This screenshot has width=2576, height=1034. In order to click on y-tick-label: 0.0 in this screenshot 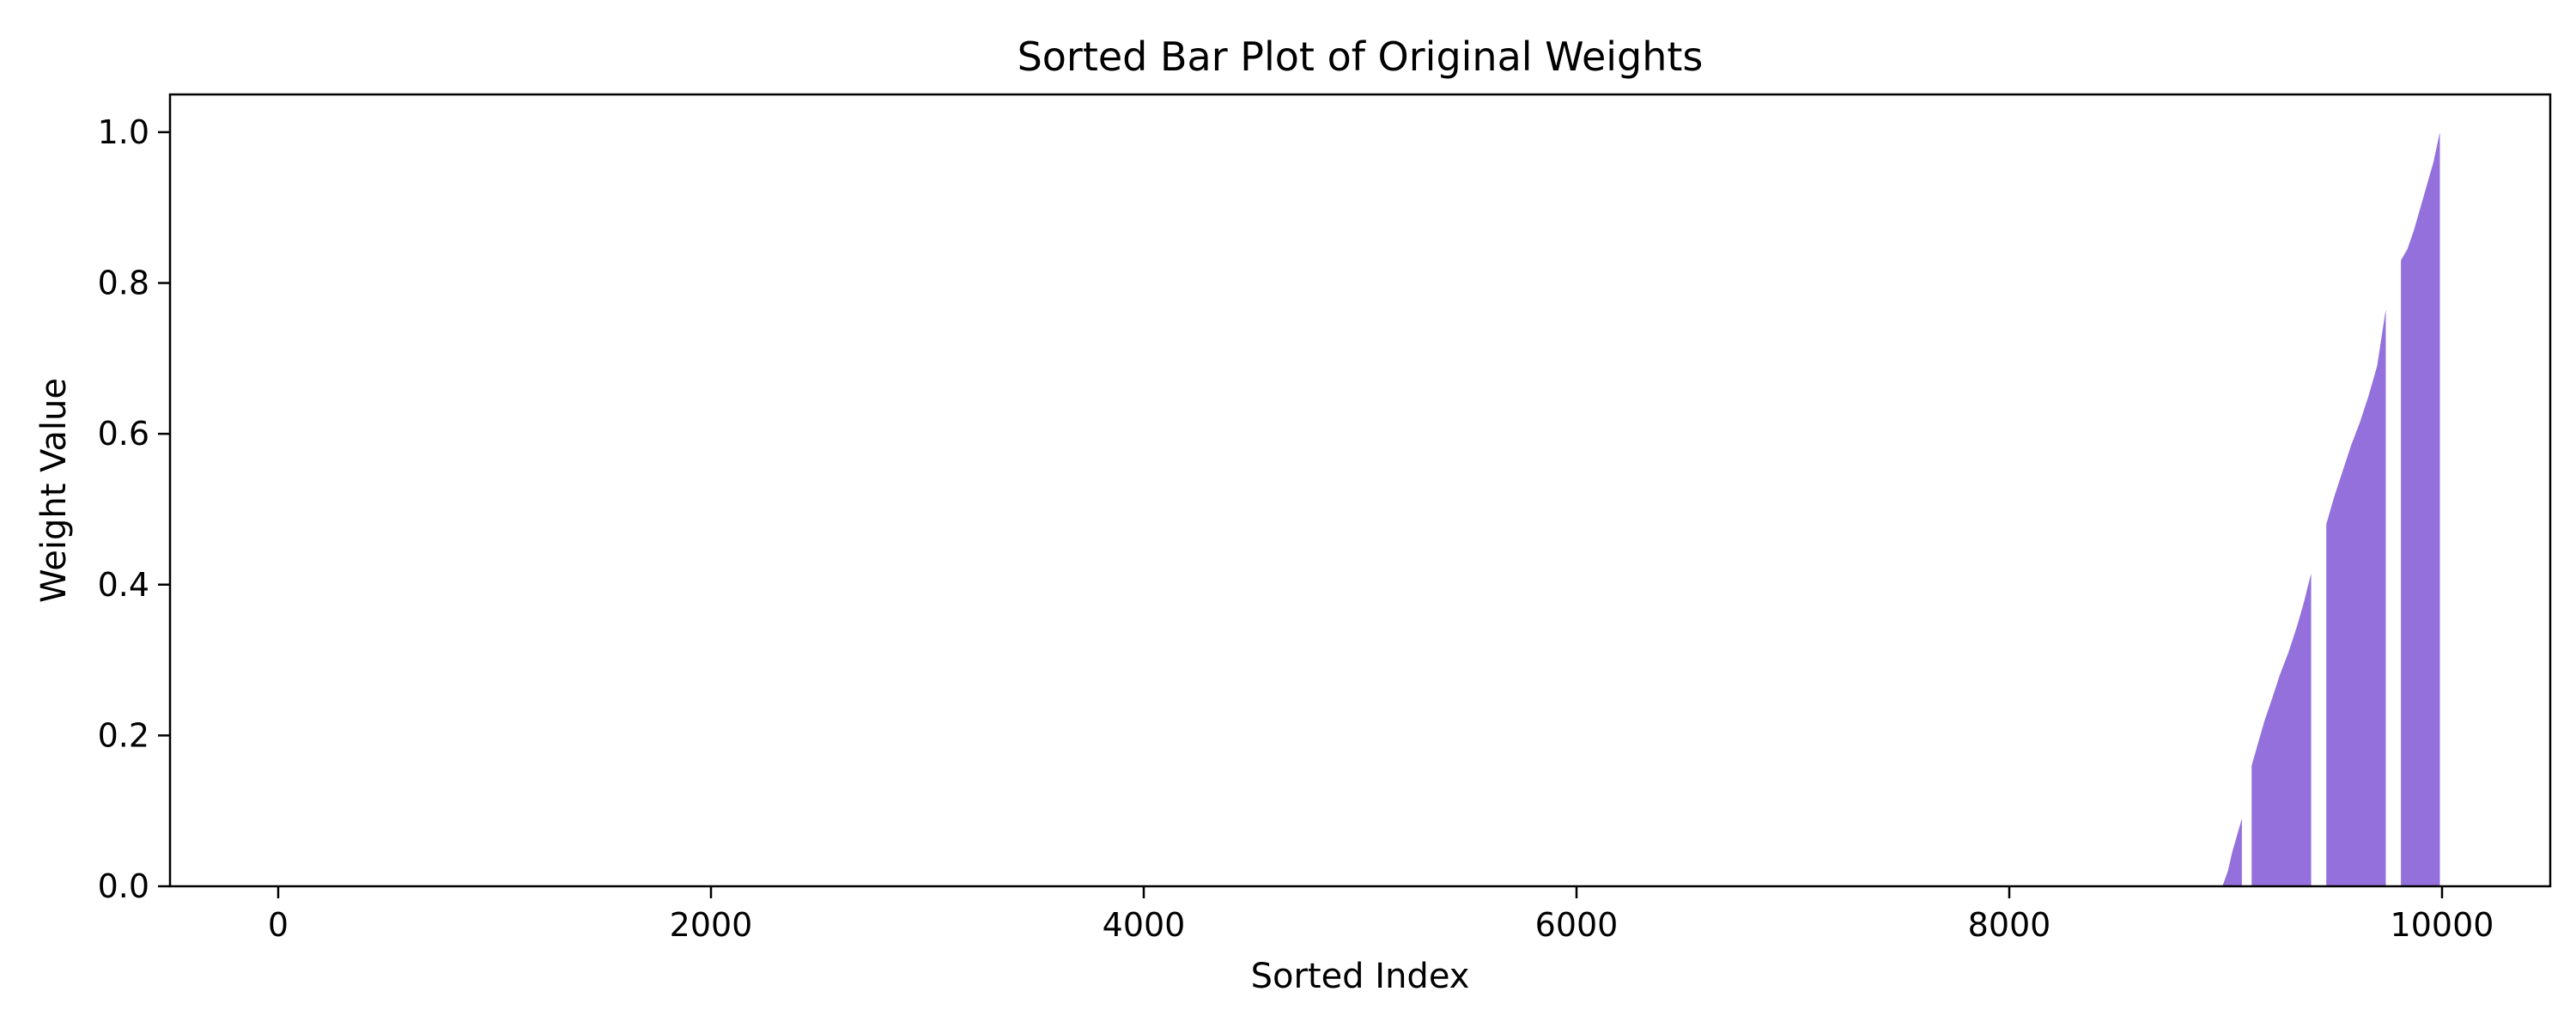, I will do `click(123, 886)`.